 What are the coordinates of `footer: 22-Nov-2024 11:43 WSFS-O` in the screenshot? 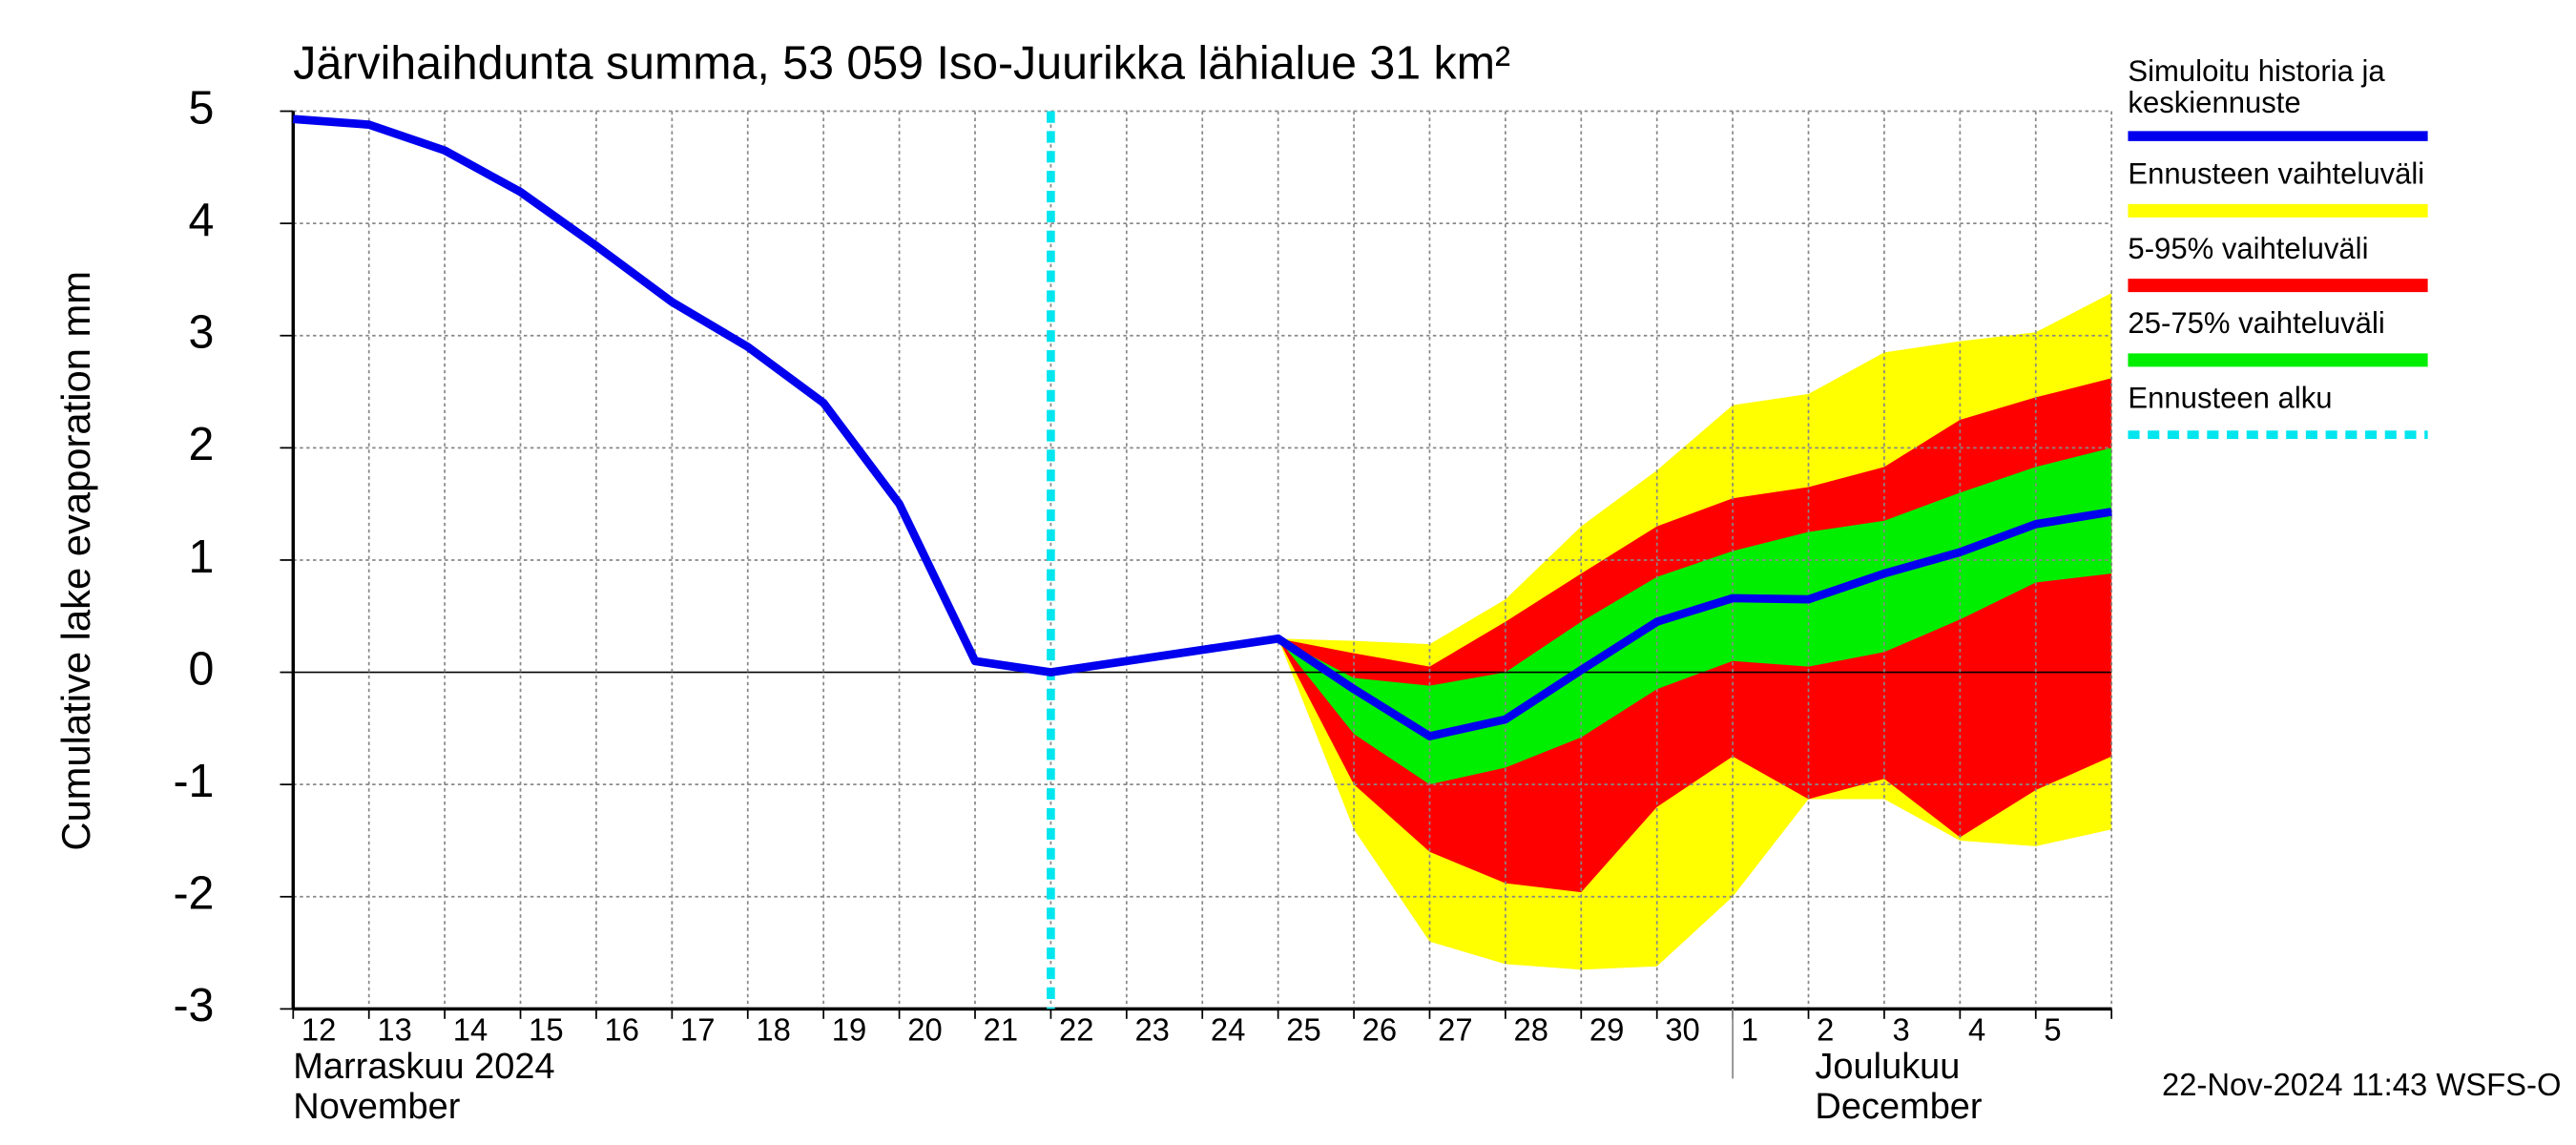 It's located at (2361, 1085).